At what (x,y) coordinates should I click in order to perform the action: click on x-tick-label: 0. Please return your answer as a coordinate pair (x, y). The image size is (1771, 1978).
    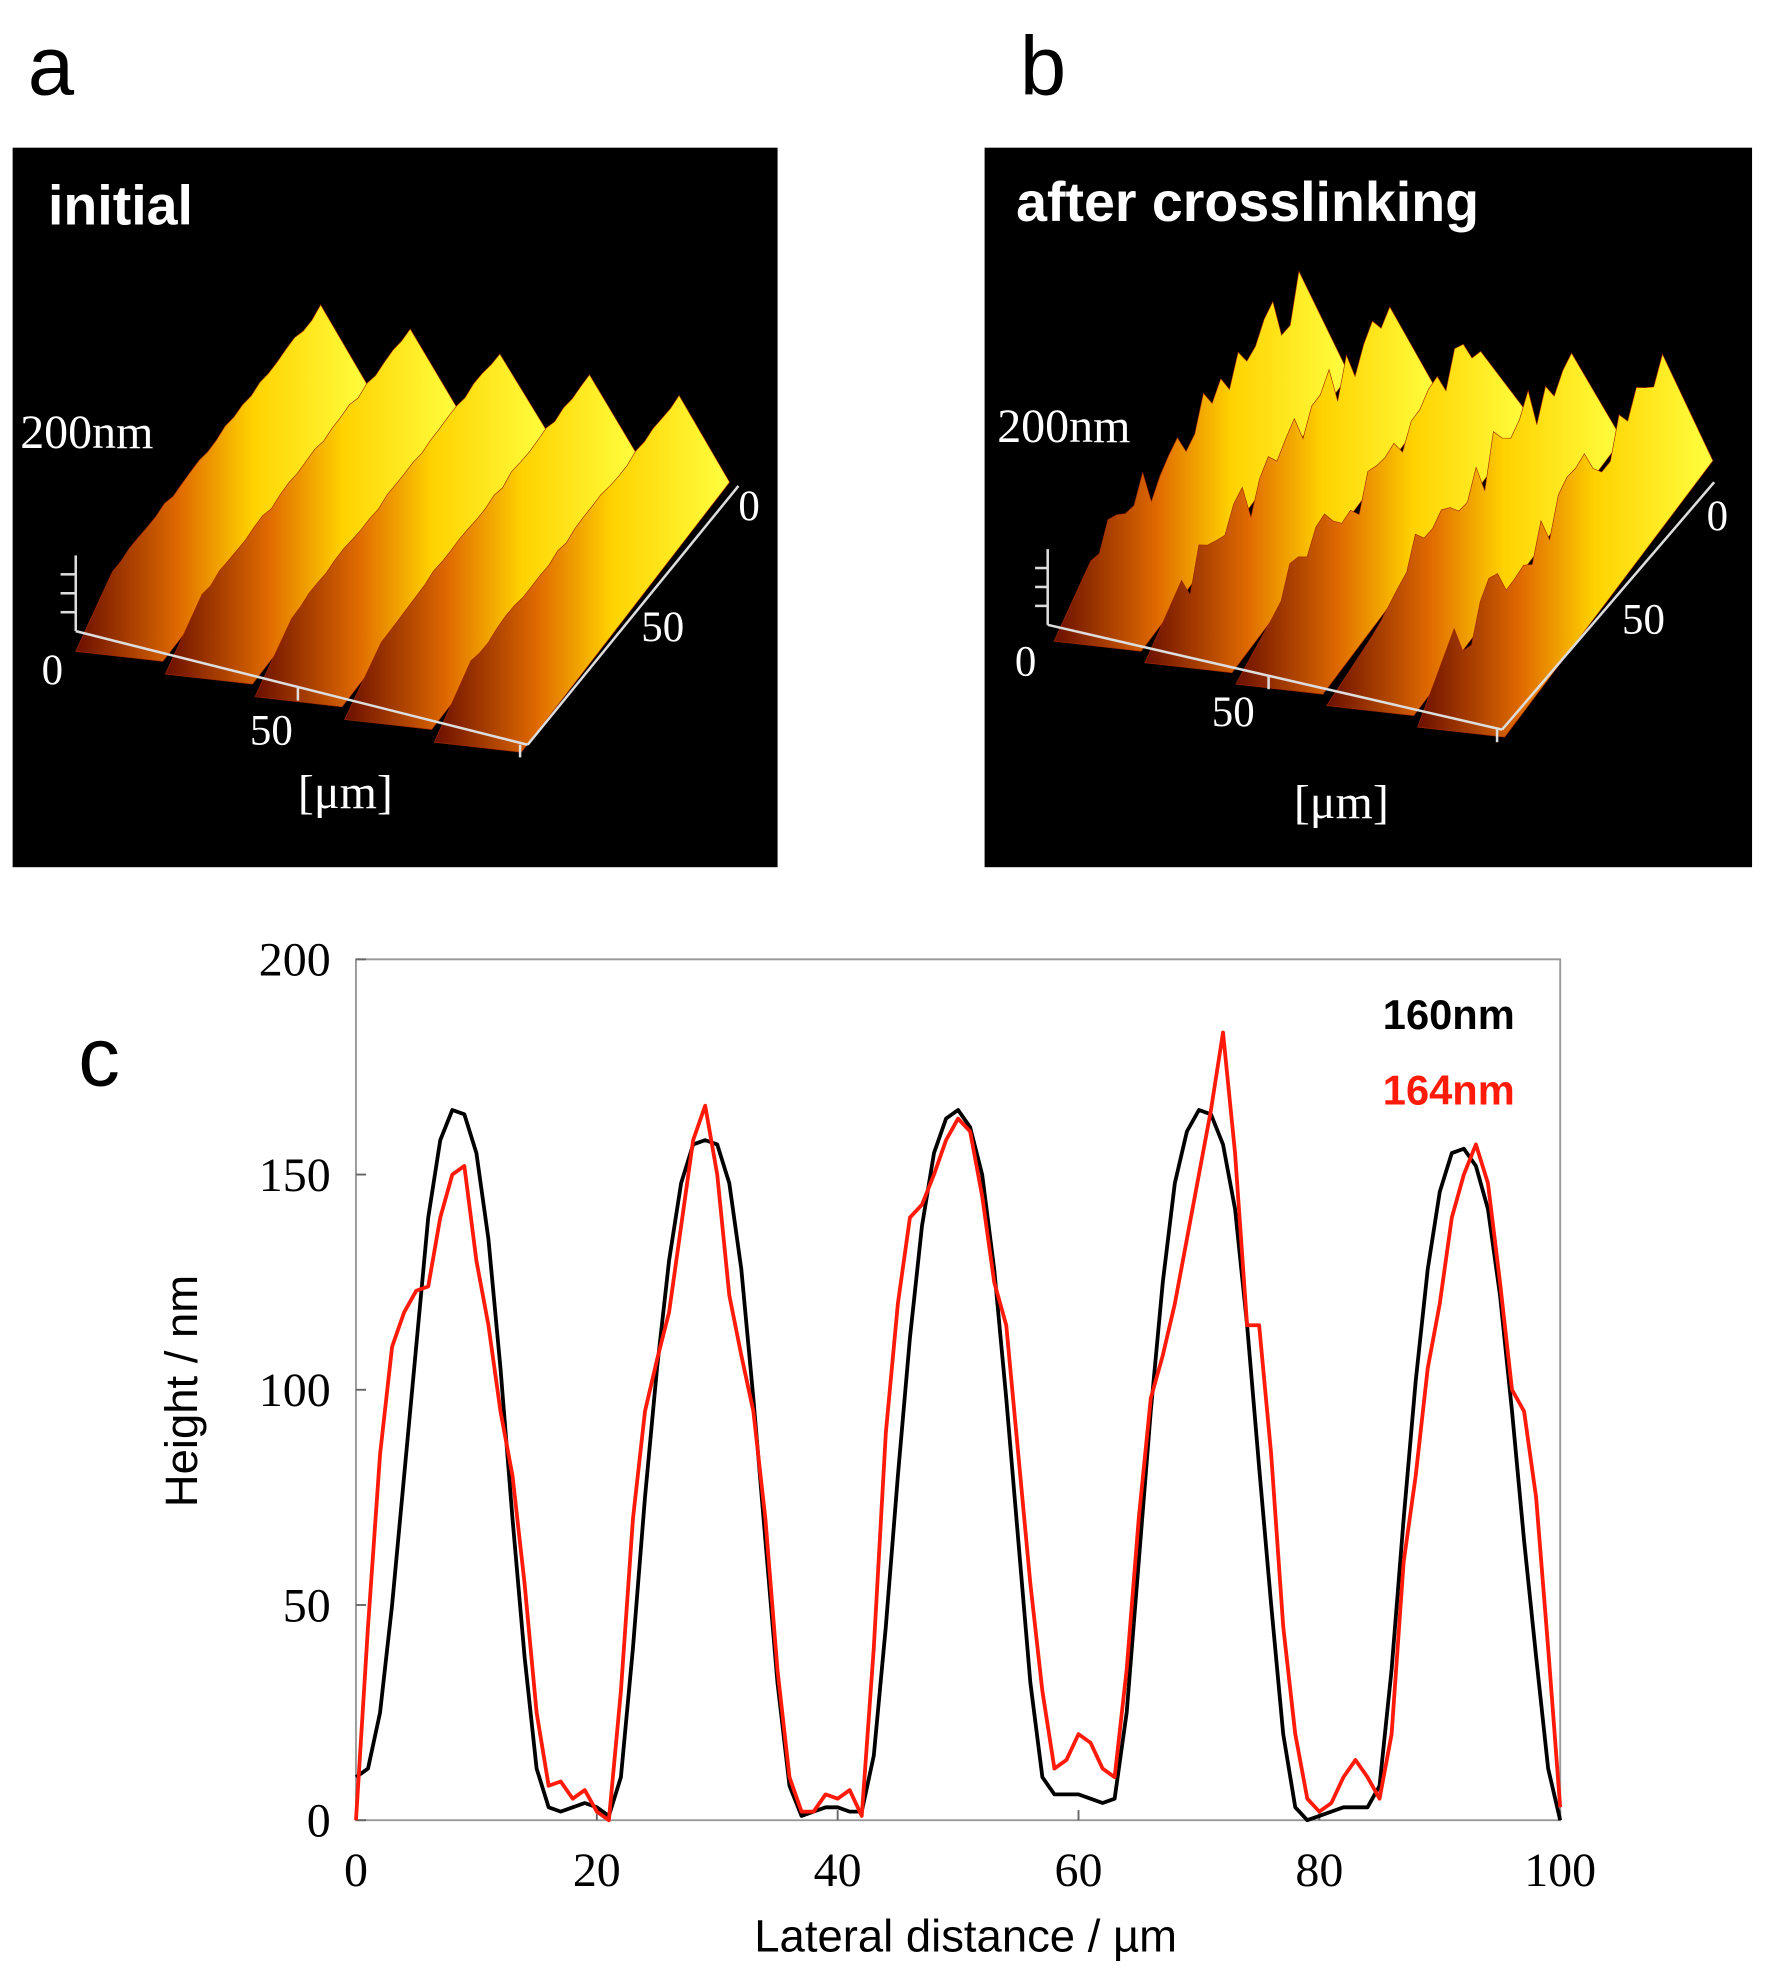
    Looking at the image, I should click on (356, 1870).